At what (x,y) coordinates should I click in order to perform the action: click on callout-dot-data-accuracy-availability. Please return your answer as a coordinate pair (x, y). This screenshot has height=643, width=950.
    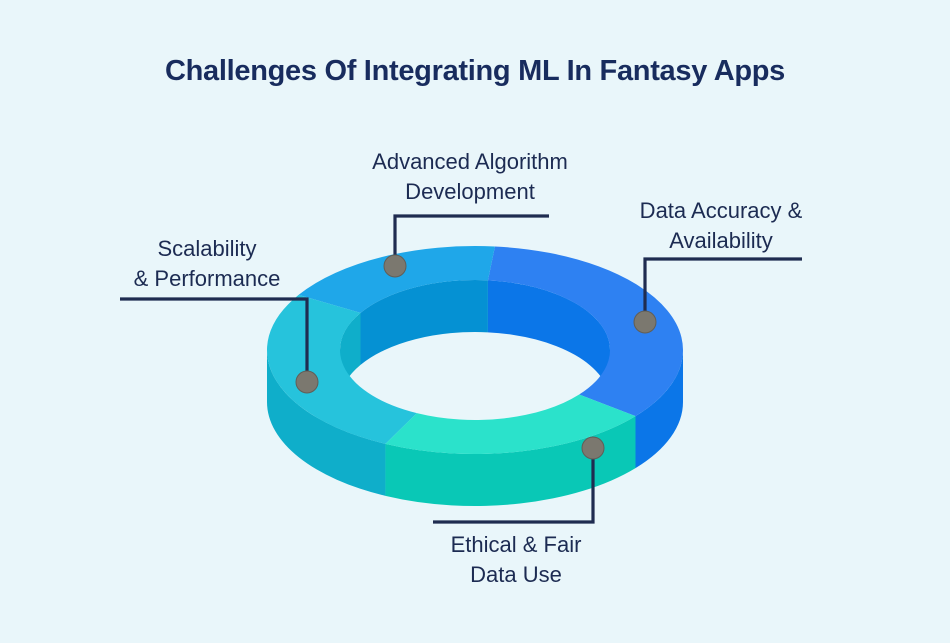
    Looking at the image, I should click on (645, 322).